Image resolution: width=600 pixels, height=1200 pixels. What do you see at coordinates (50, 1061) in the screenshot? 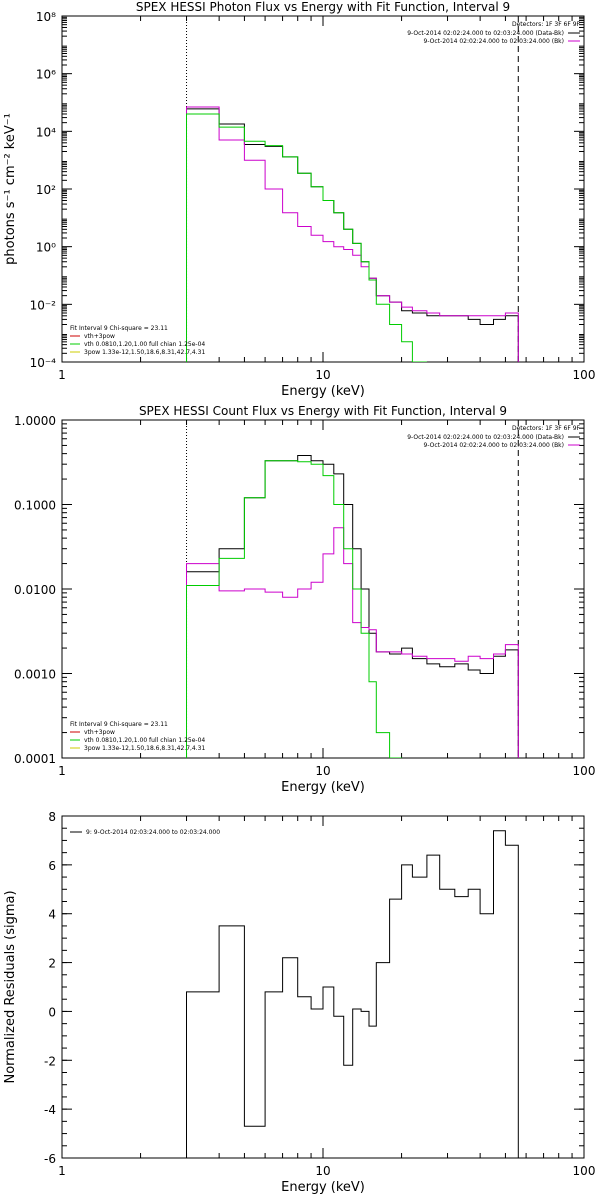
I see `y-tick-label: -2` at bounding box center [50, 1061].